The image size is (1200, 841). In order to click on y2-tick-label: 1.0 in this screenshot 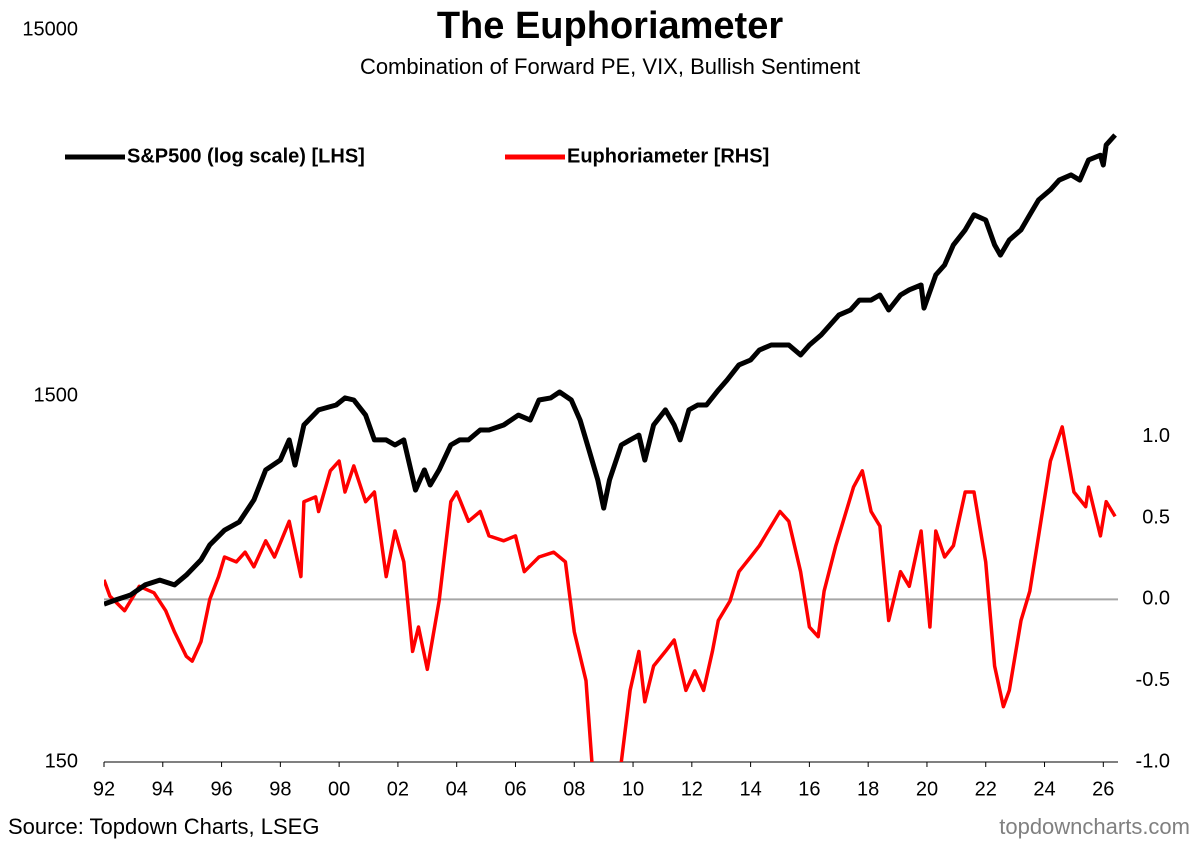, I will do `click(1156, 436)`.